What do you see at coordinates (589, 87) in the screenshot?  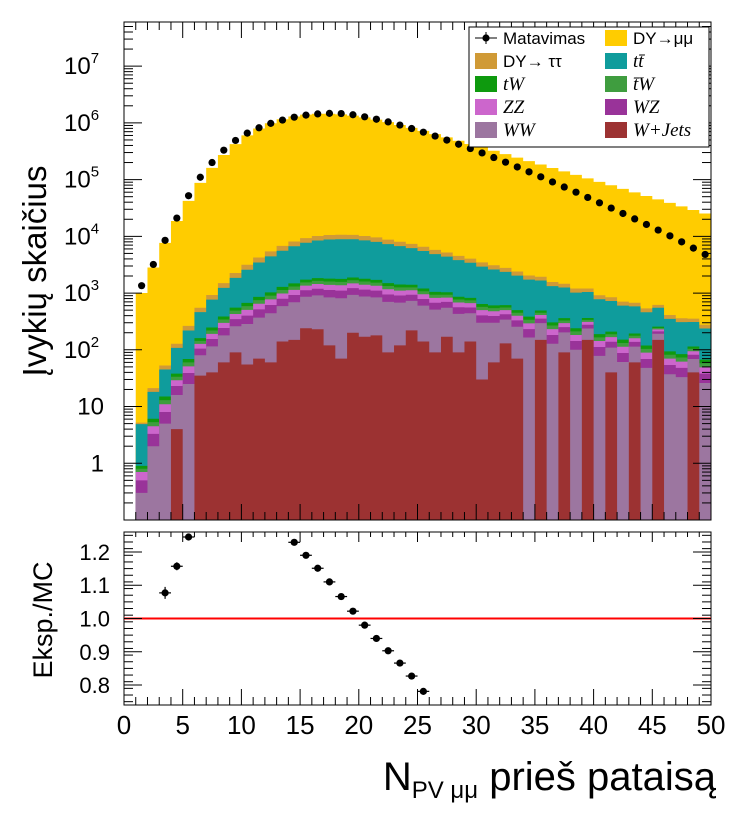 I see `legend: Matavimas DY→μμ DY→ ττ tt̄ tW t̄W ZZ WZ WW W+Jets` at bounding box center [589, 87].